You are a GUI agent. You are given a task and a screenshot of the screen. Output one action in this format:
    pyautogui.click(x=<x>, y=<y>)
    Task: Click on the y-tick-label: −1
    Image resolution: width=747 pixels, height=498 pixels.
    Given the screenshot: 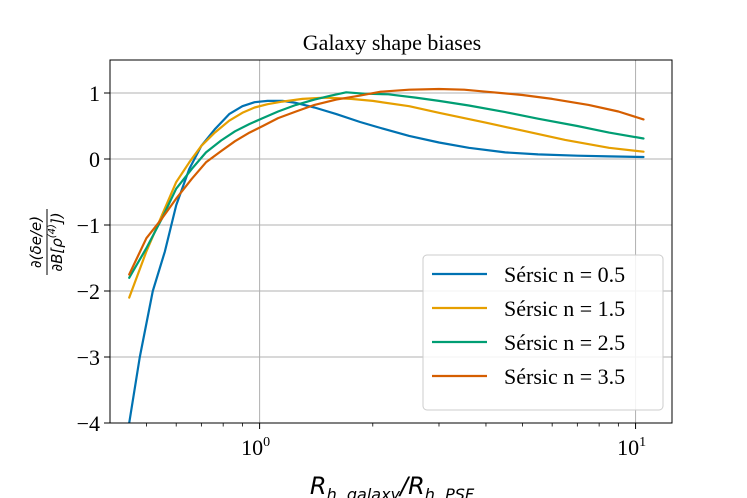 What is the action you would take?
    pyautogui.click(x=88, y=225)
    